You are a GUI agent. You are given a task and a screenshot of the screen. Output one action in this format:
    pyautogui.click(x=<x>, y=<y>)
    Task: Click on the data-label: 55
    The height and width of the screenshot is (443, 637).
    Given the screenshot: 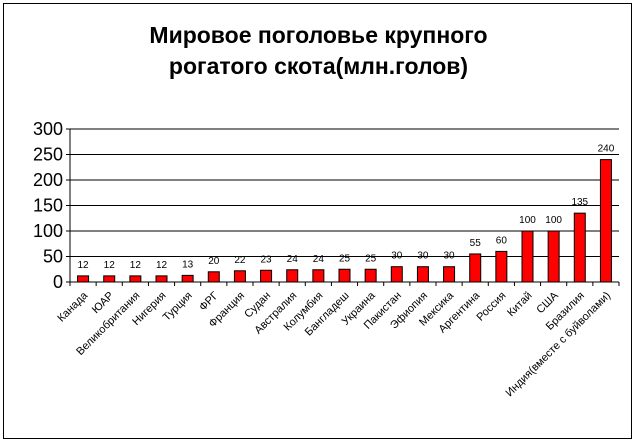 What is the action you would take?
    pyautogui.click(x=476, y=243)
    